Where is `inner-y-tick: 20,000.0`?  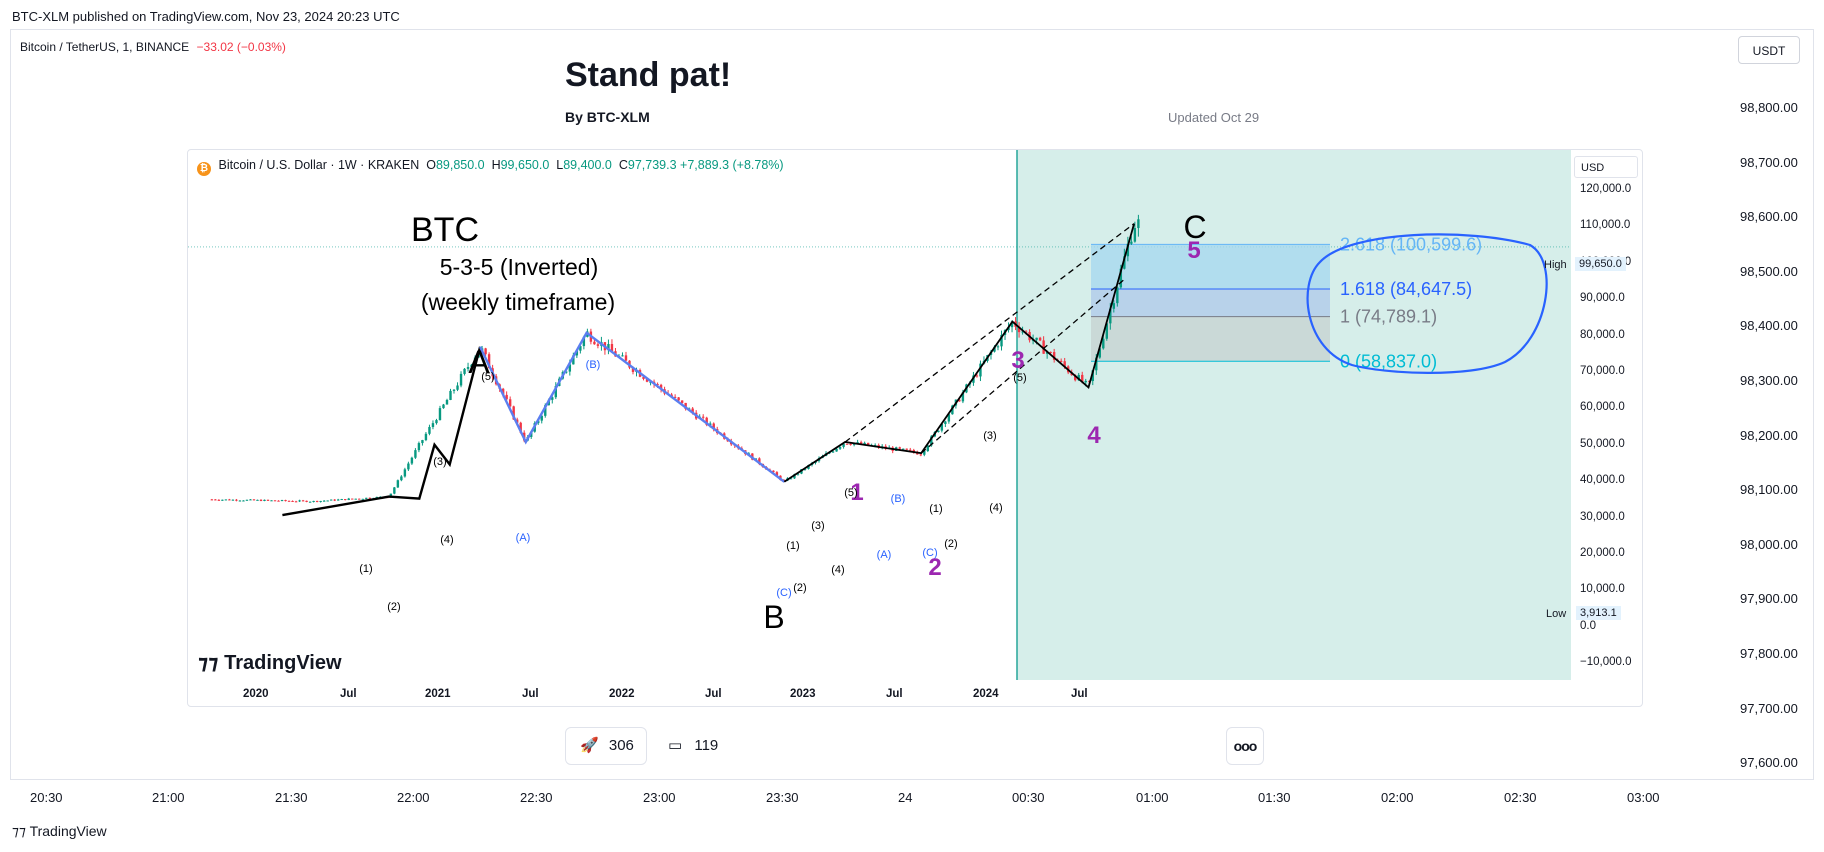
inner-y-tick: 20,000.0 is located at coordinates (1602, 553).